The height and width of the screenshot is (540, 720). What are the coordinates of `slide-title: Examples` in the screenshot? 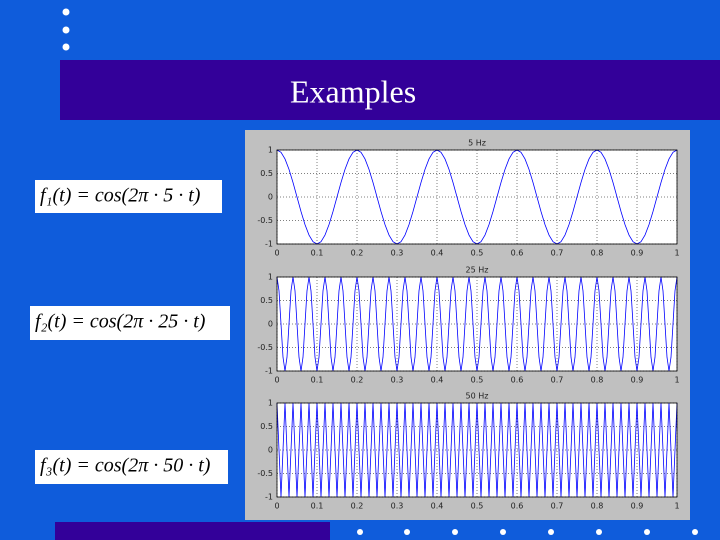 It's located at (353, 91).